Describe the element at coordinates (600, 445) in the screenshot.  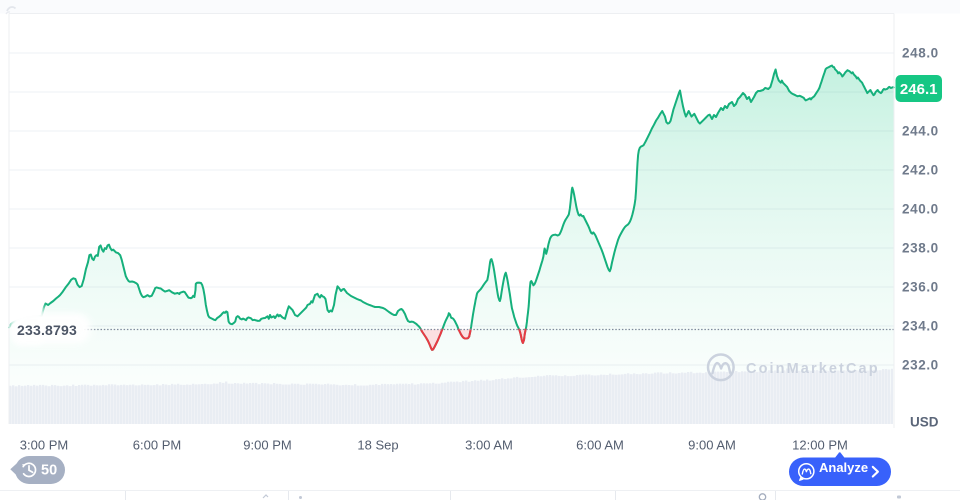
I see `svg-text: 6:00 AM` at that location.